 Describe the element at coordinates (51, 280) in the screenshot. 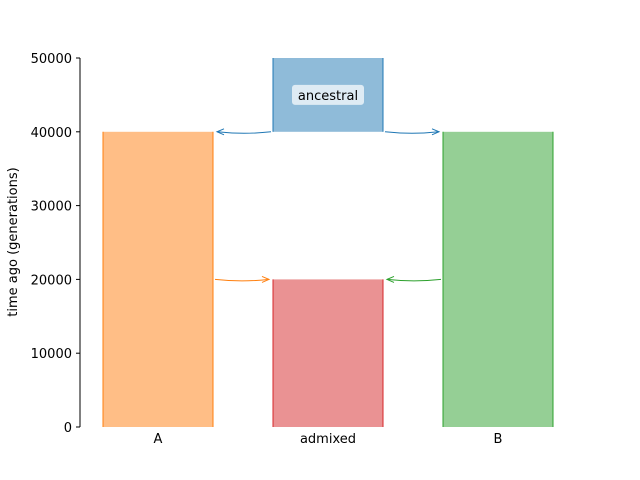

I see `y-tick-label: 20000` at that location.